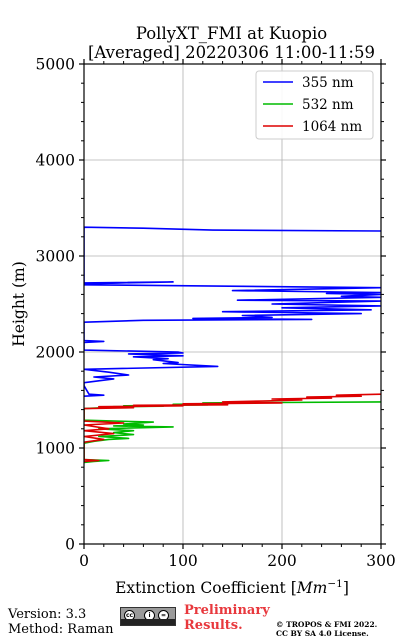  What do you see at coordinates (55, 257) in the screenshot?
I see `y-tick-label: 3000` at bounding box center [55, 257].